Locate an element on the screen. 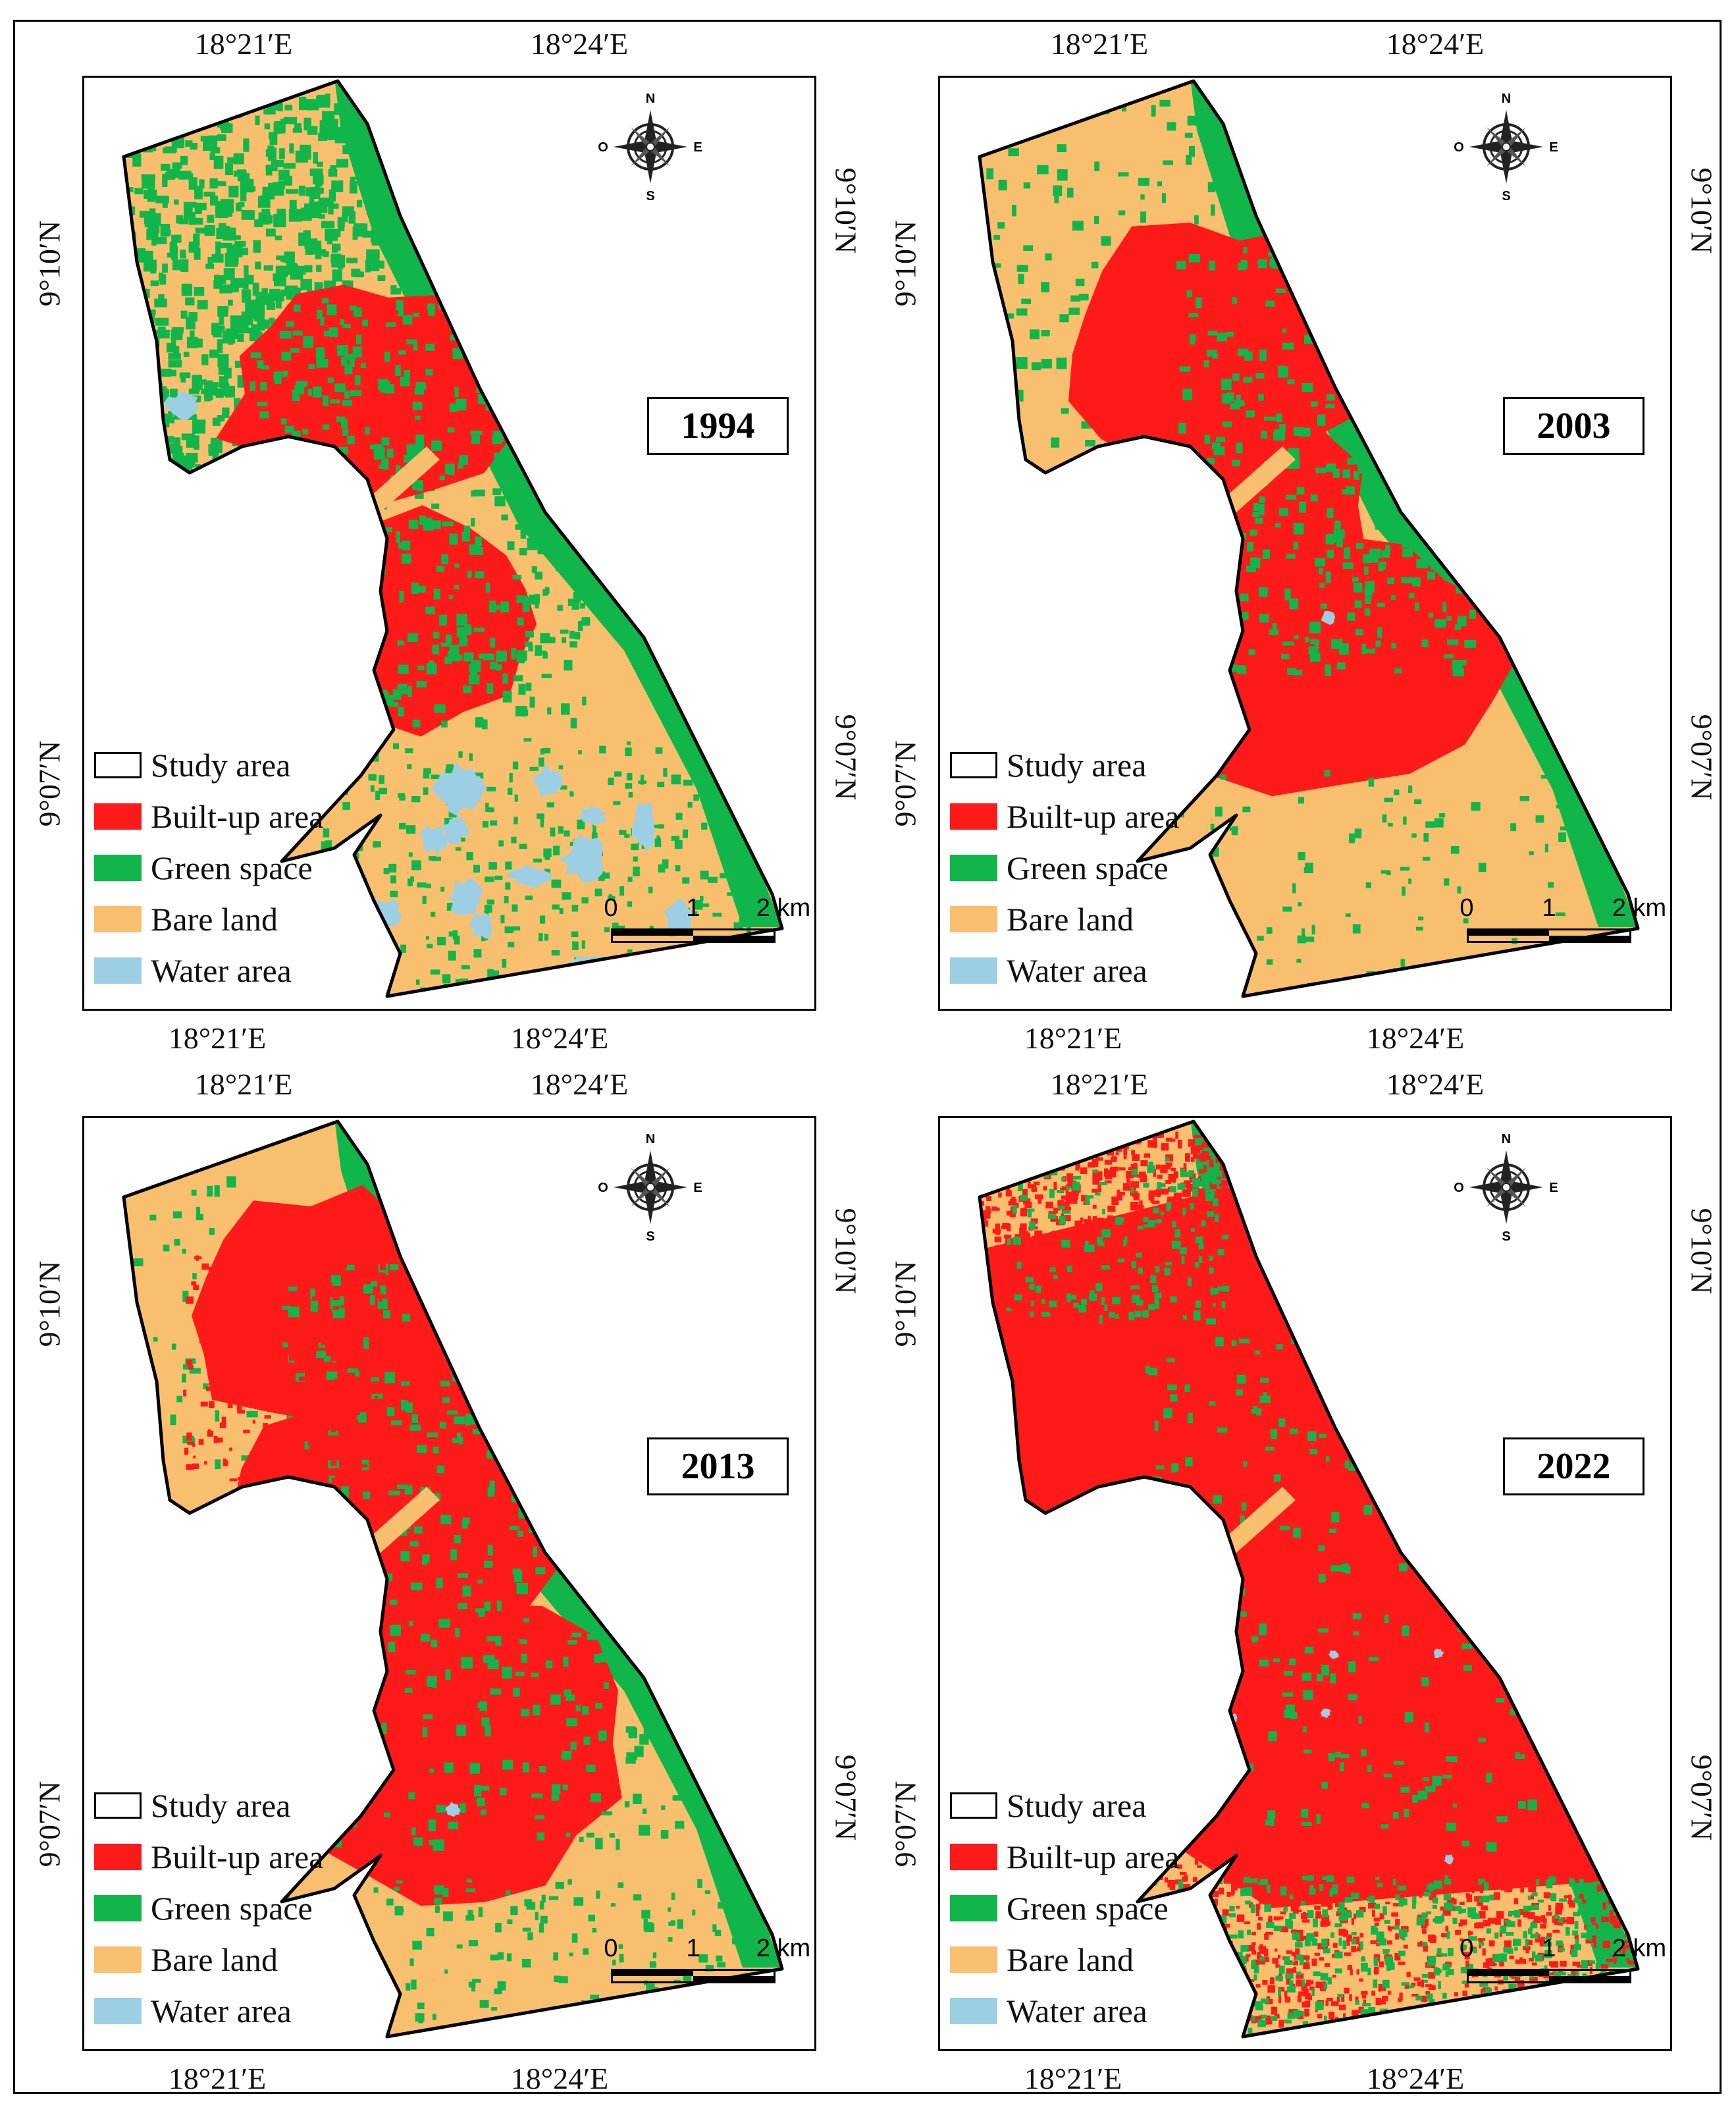 The image size is (1736, 2117). year-label: 2003 is located at coordinates (1573, 426).